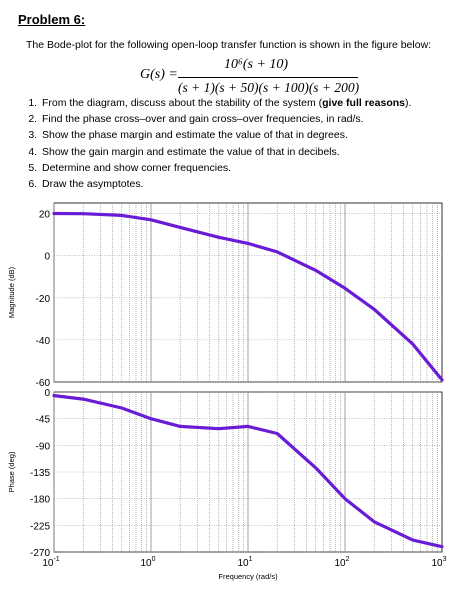  What do you see at coordinates (11, 471) in the screenshot?
I see `phase-axis-label: Phase (deg)` at bounding box center [11, 471].